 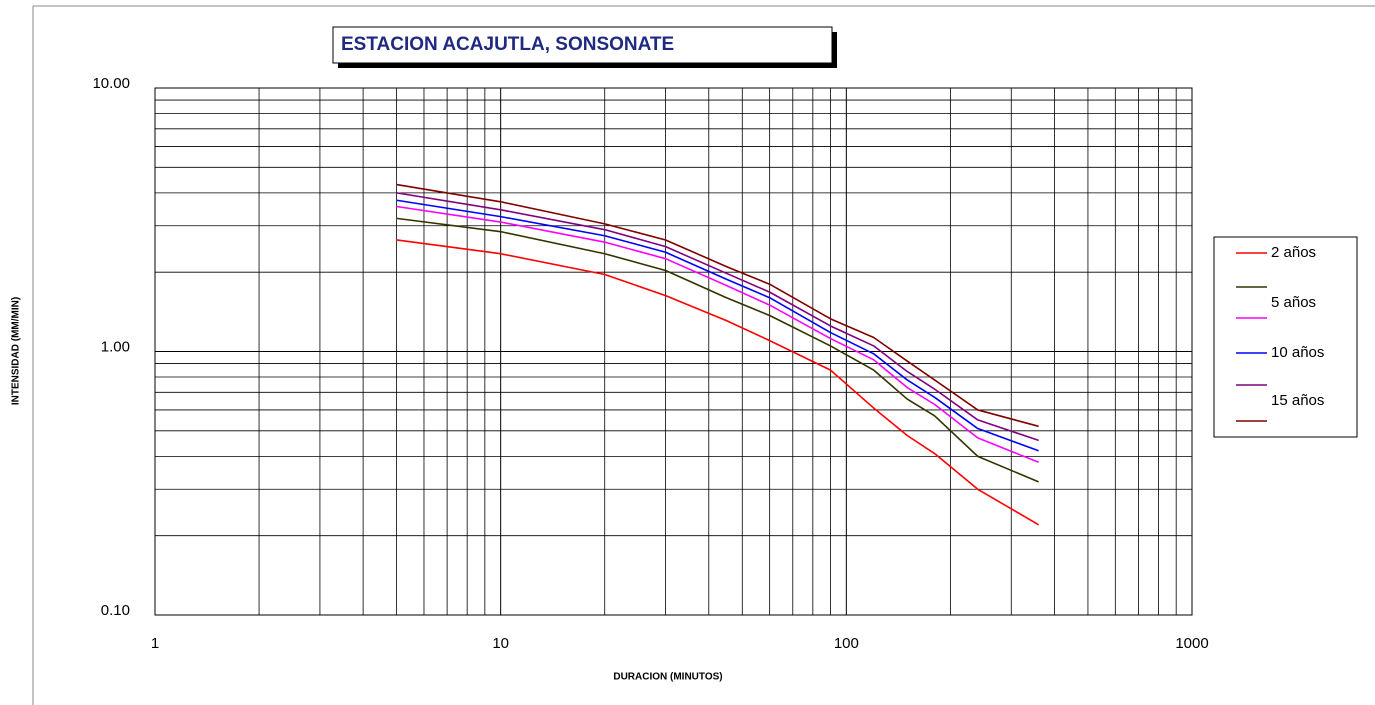 I want to click on x-tick-label: 100, so click(x=846, y=643).